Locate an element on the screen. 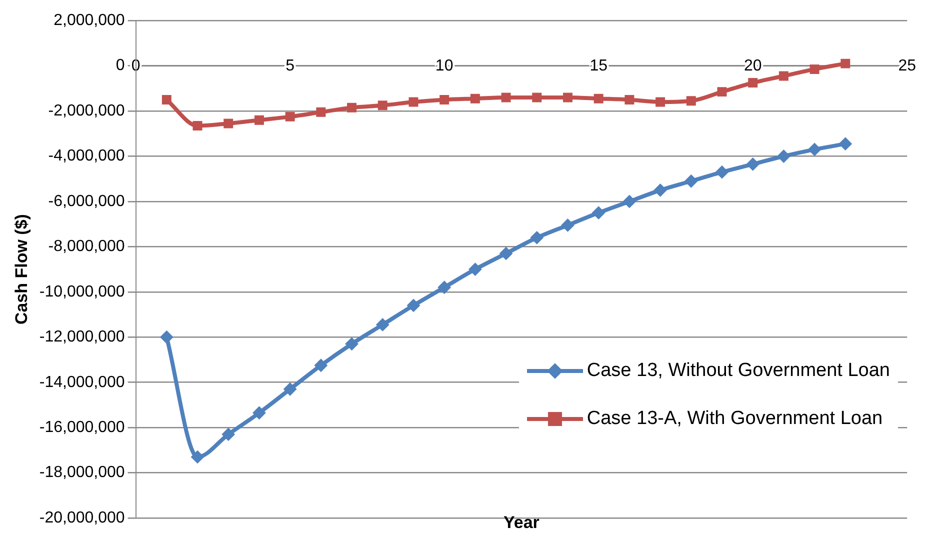  y-tick-label: -12,000,000 is located at coordinates (82, 337).